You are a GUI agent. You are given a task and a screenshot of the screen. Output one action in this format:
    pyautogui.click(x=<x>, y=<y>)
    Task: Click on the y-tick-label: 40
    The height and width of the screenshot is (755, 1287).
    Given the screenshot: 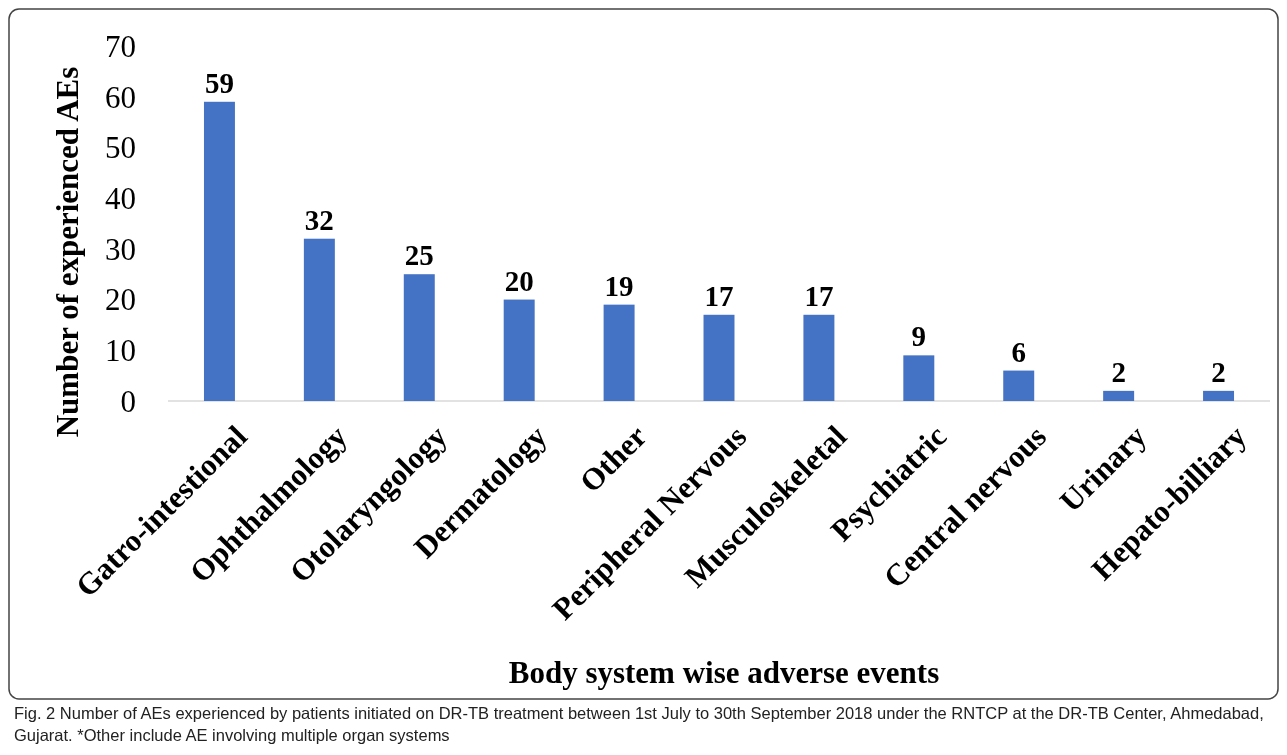 What is the action you would take?
    pyautogui.click(x=120, y=198)
    